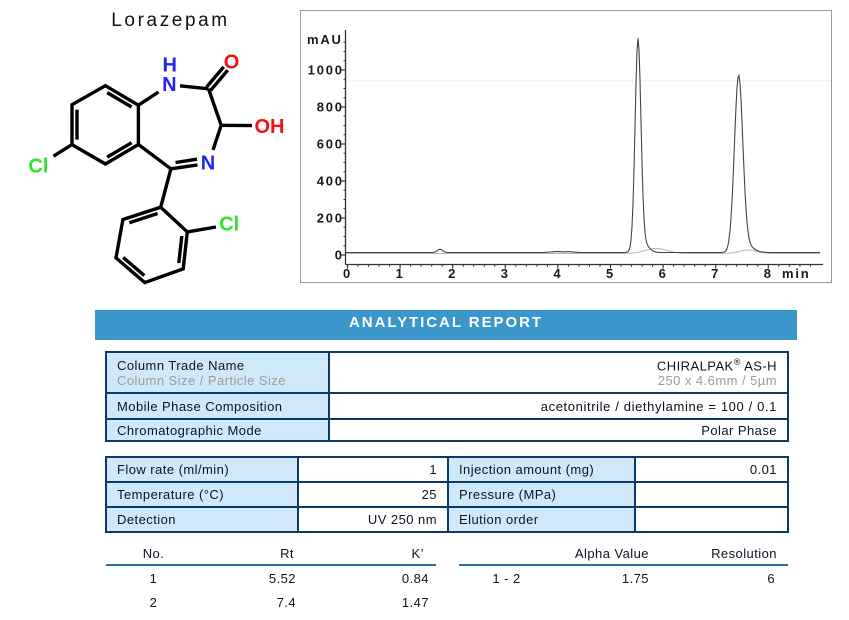  I want to click on svg-text: 3, so click(505, 273).